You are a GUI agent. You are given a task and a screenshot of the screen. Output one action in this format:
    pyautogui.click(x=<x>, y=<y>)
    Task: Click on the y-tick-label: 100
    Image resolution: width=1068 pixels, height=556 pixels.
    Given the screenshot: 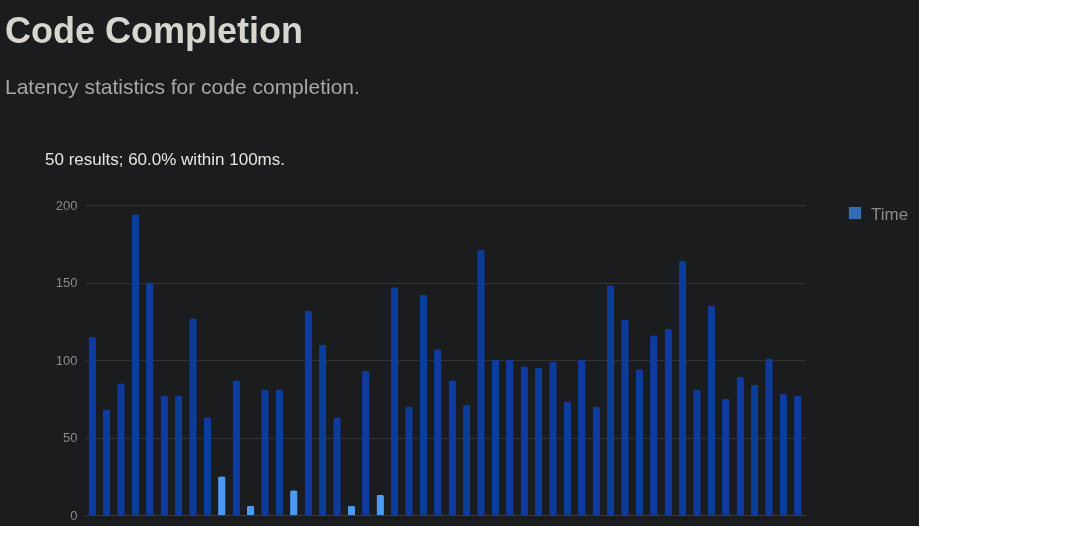 What is the action you would take?
    pyautogui.click(x=66, y=360)
    